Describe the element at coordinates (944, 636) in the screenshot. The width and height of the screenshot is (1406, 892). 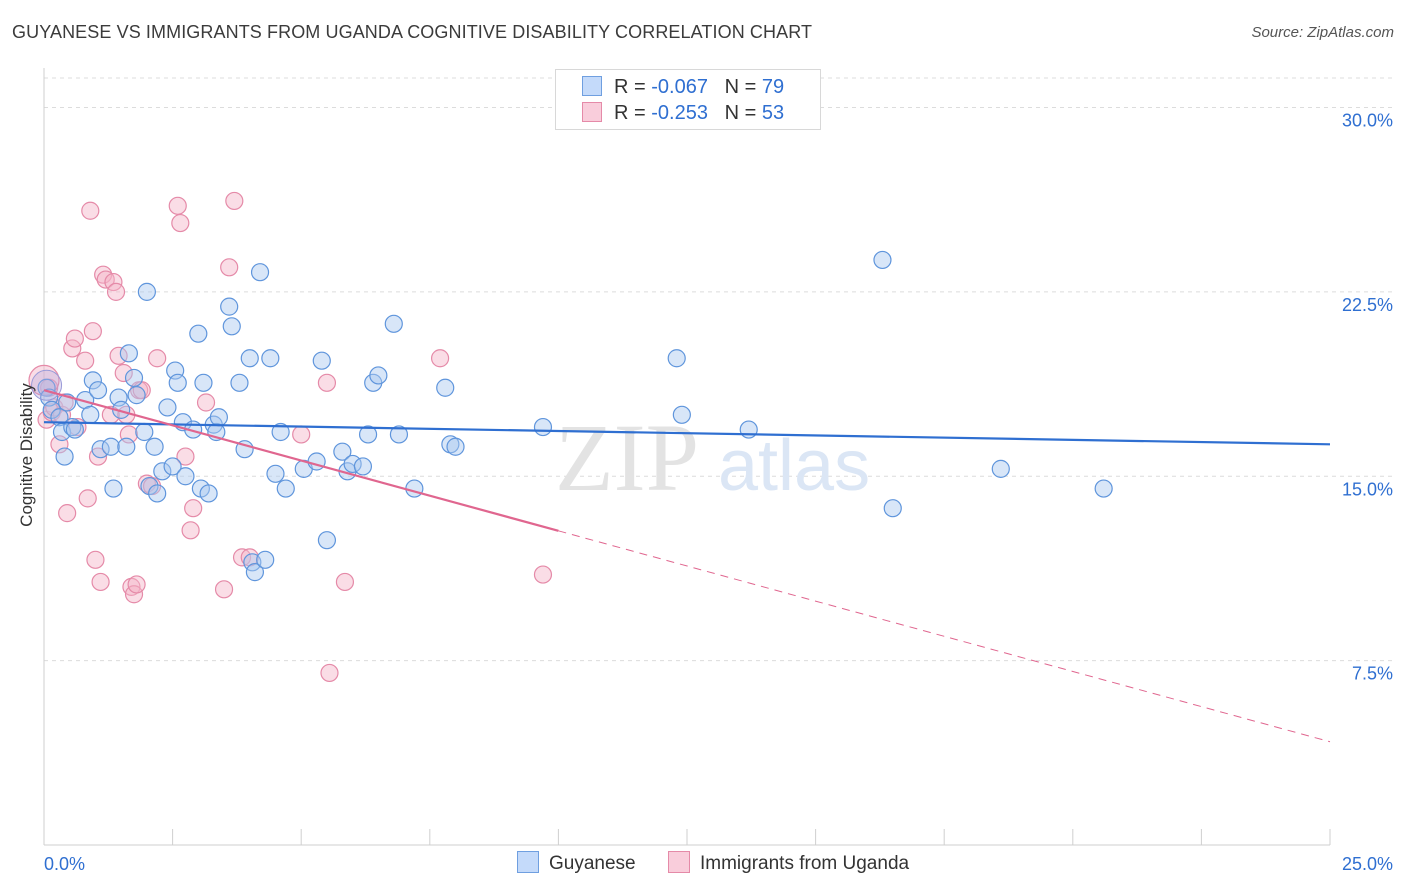
I see `uganda-trend-line-extrapolated` at that location.